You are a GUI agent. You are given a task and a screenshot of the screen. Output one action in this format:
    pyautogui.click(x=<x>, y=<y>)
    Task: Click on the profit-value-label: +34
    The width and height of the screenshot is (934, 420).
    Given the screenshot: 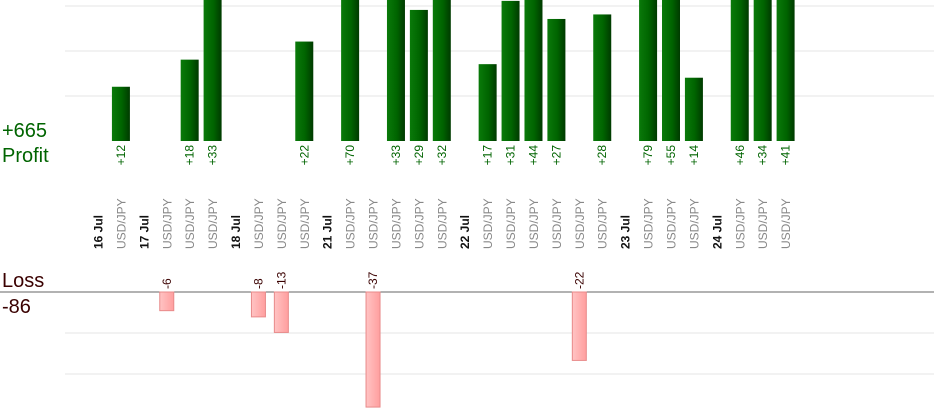 What is the action you would take?
    pyautogui.click(x=763, y=155)
    